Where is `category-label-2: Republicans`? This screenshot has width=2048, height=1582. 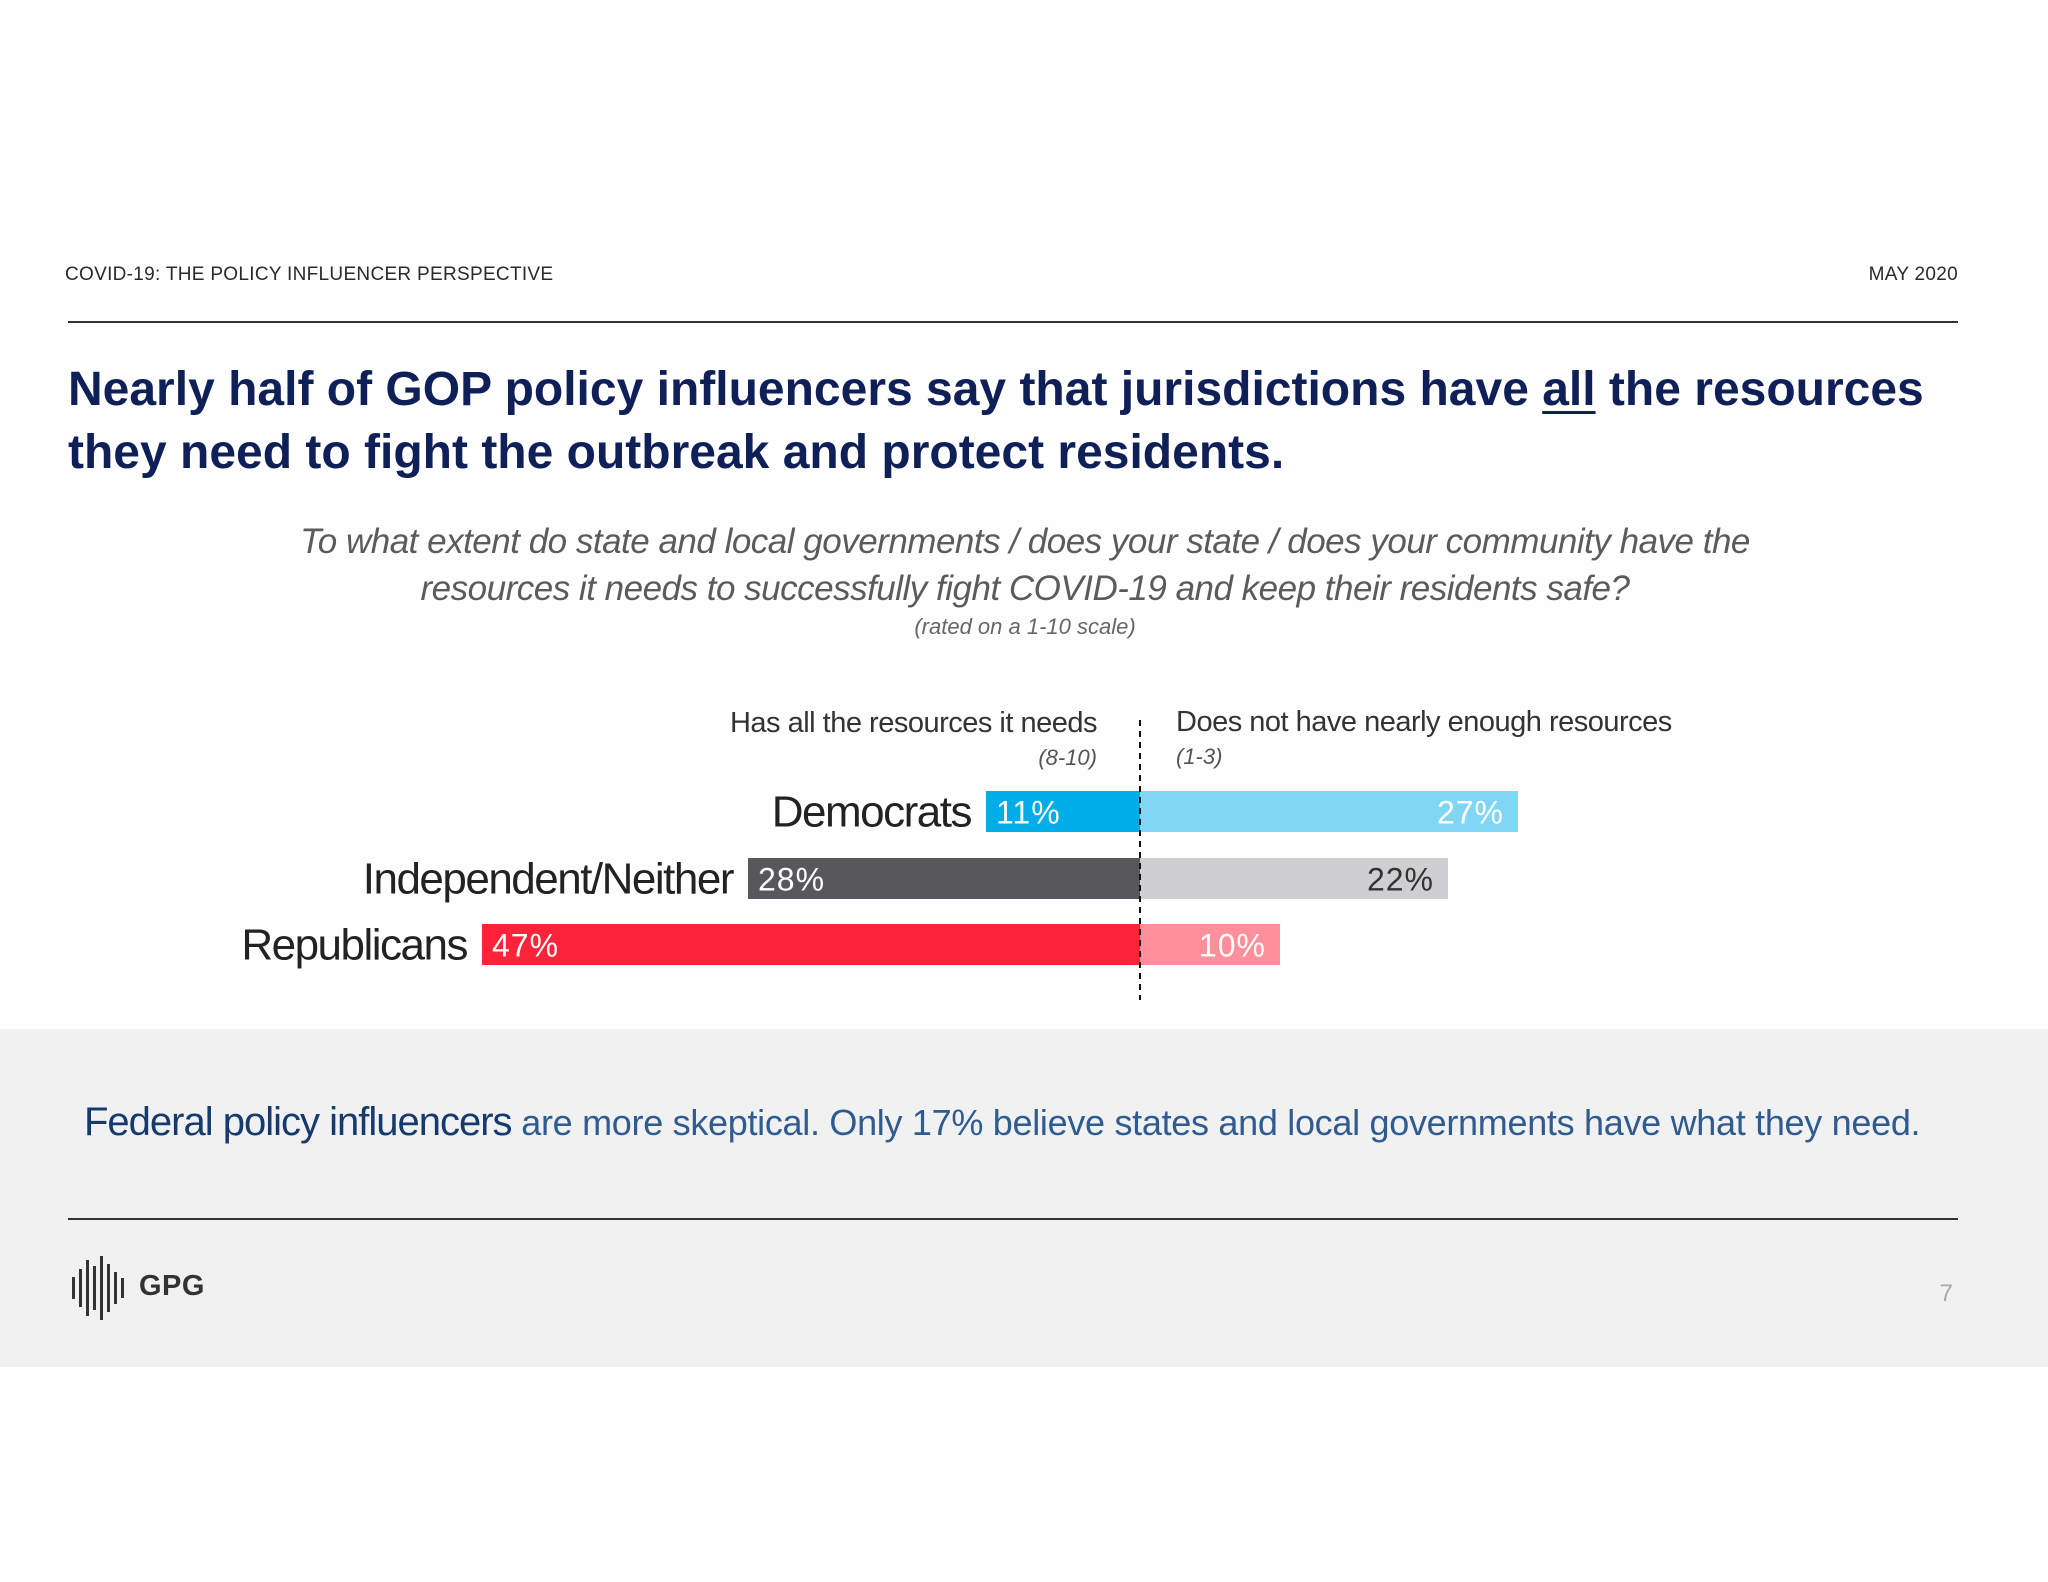
category-label-2: Republicans is located at coordinates (354, 945).